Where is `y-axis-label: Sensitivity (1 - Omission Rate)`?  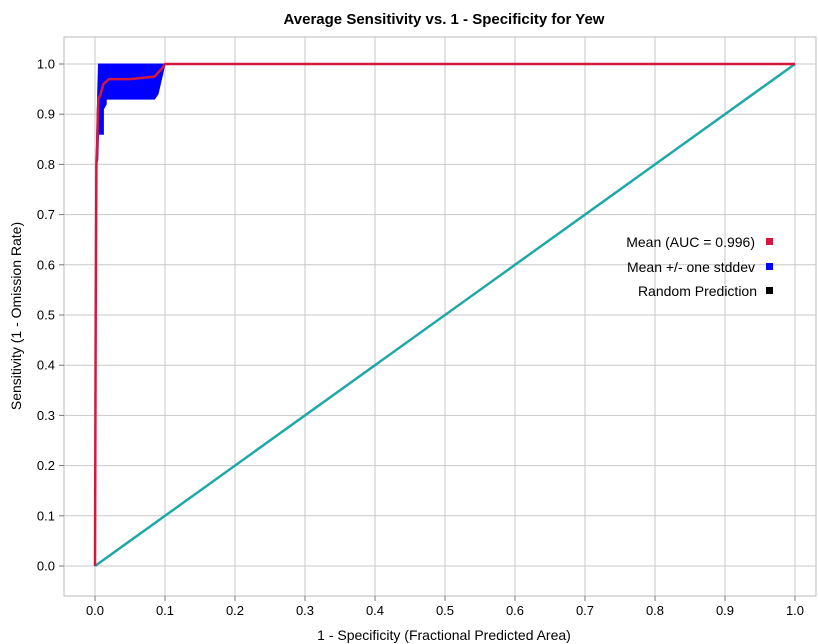
y-axis-label: Sensitivity (1 - Omission Rate) is located at coordinates (16, 316).